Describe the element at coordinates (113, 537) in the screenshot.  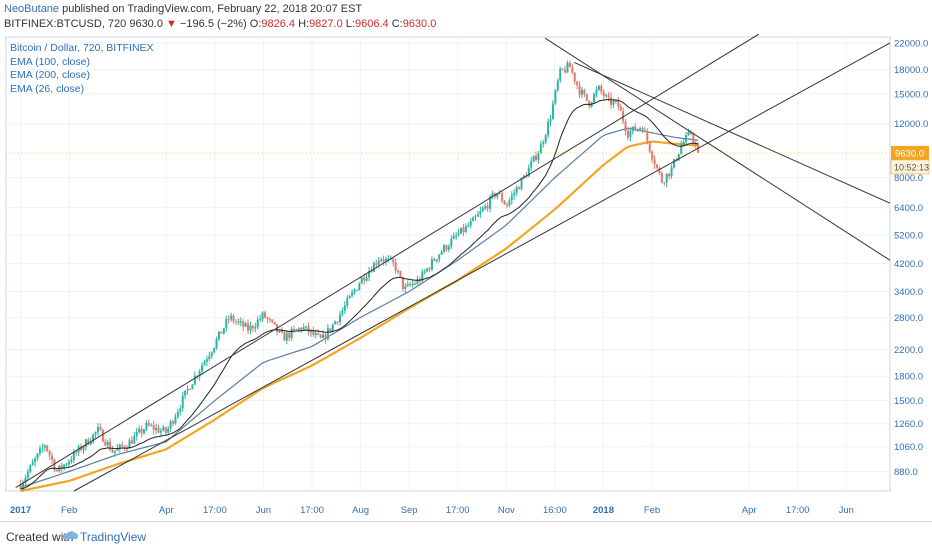
I see `tradingview-brand-link: TradingView` at that location.